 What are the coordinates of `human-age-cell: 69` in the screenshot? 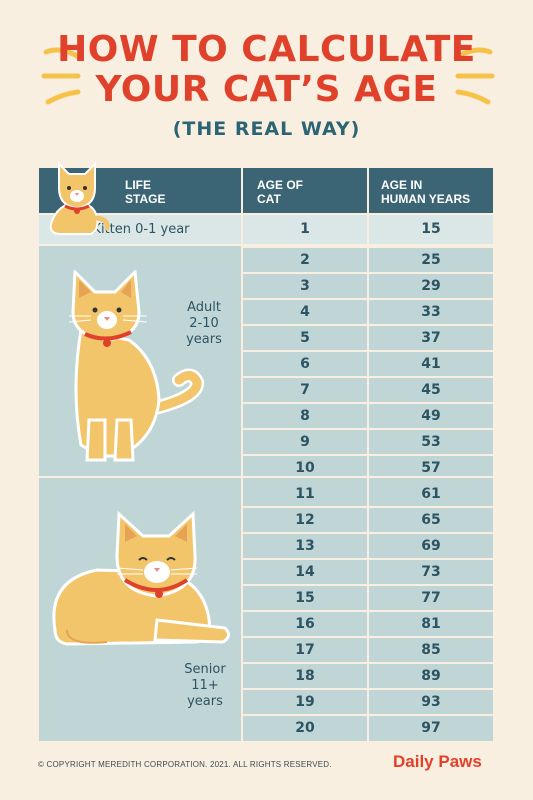 It's located at (431, 546).